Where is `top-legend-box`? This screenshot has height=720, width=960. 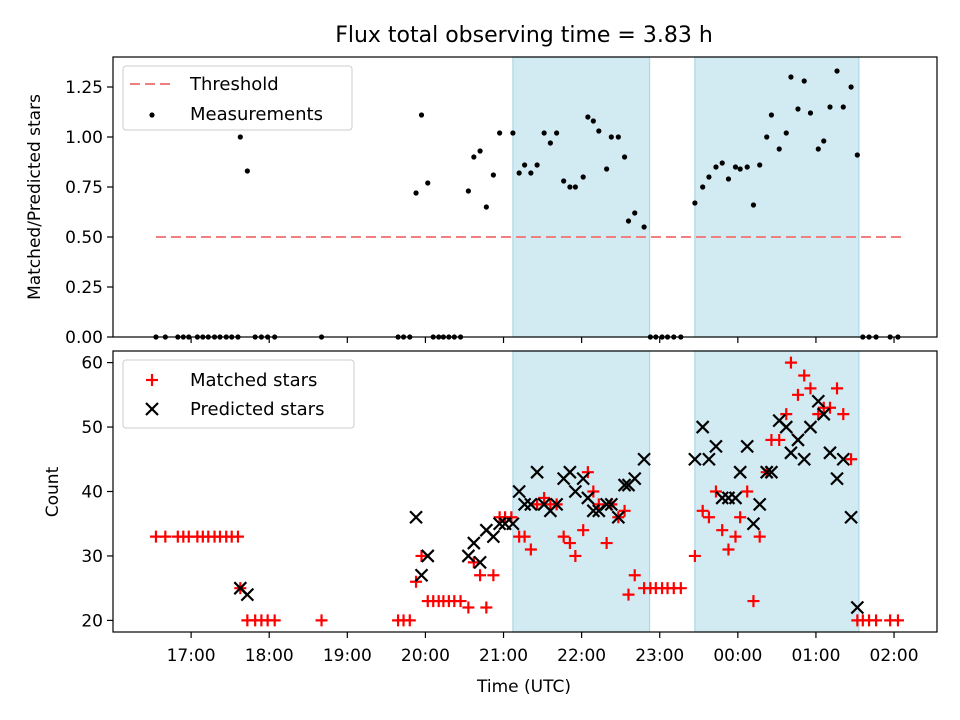 top-legend-box is located at coordinates (237, 98).